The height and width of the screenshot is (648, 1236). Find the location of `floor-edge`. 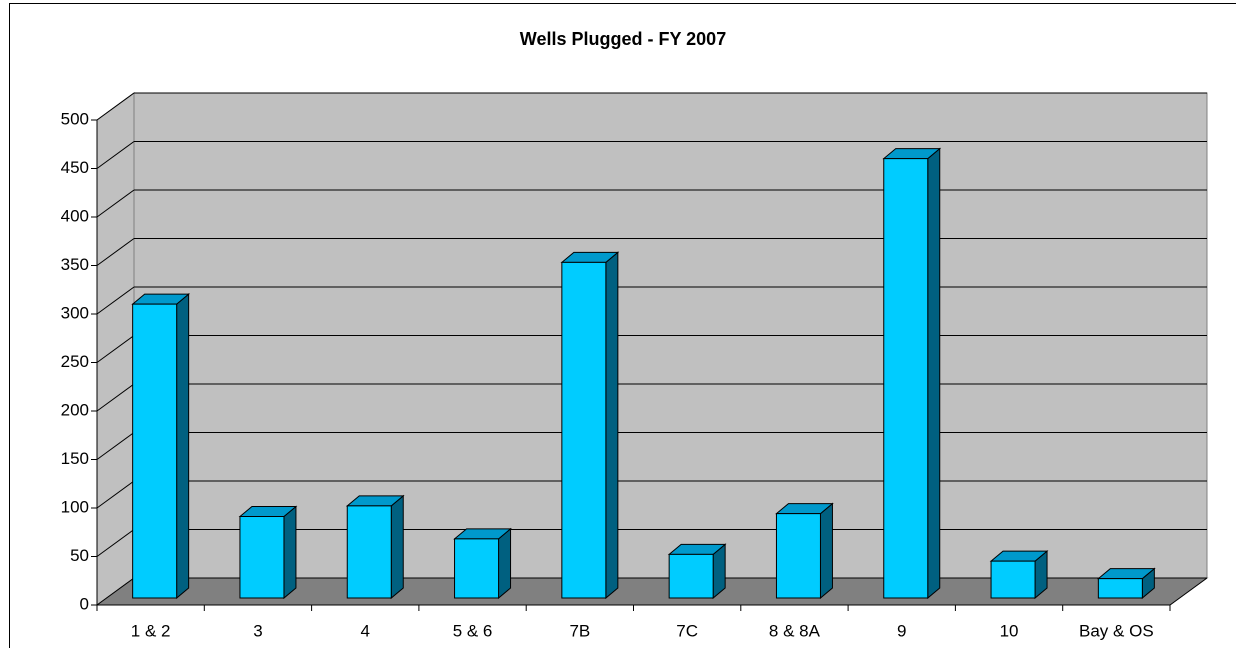

floor-edge is located at coordinates (1188, 591).